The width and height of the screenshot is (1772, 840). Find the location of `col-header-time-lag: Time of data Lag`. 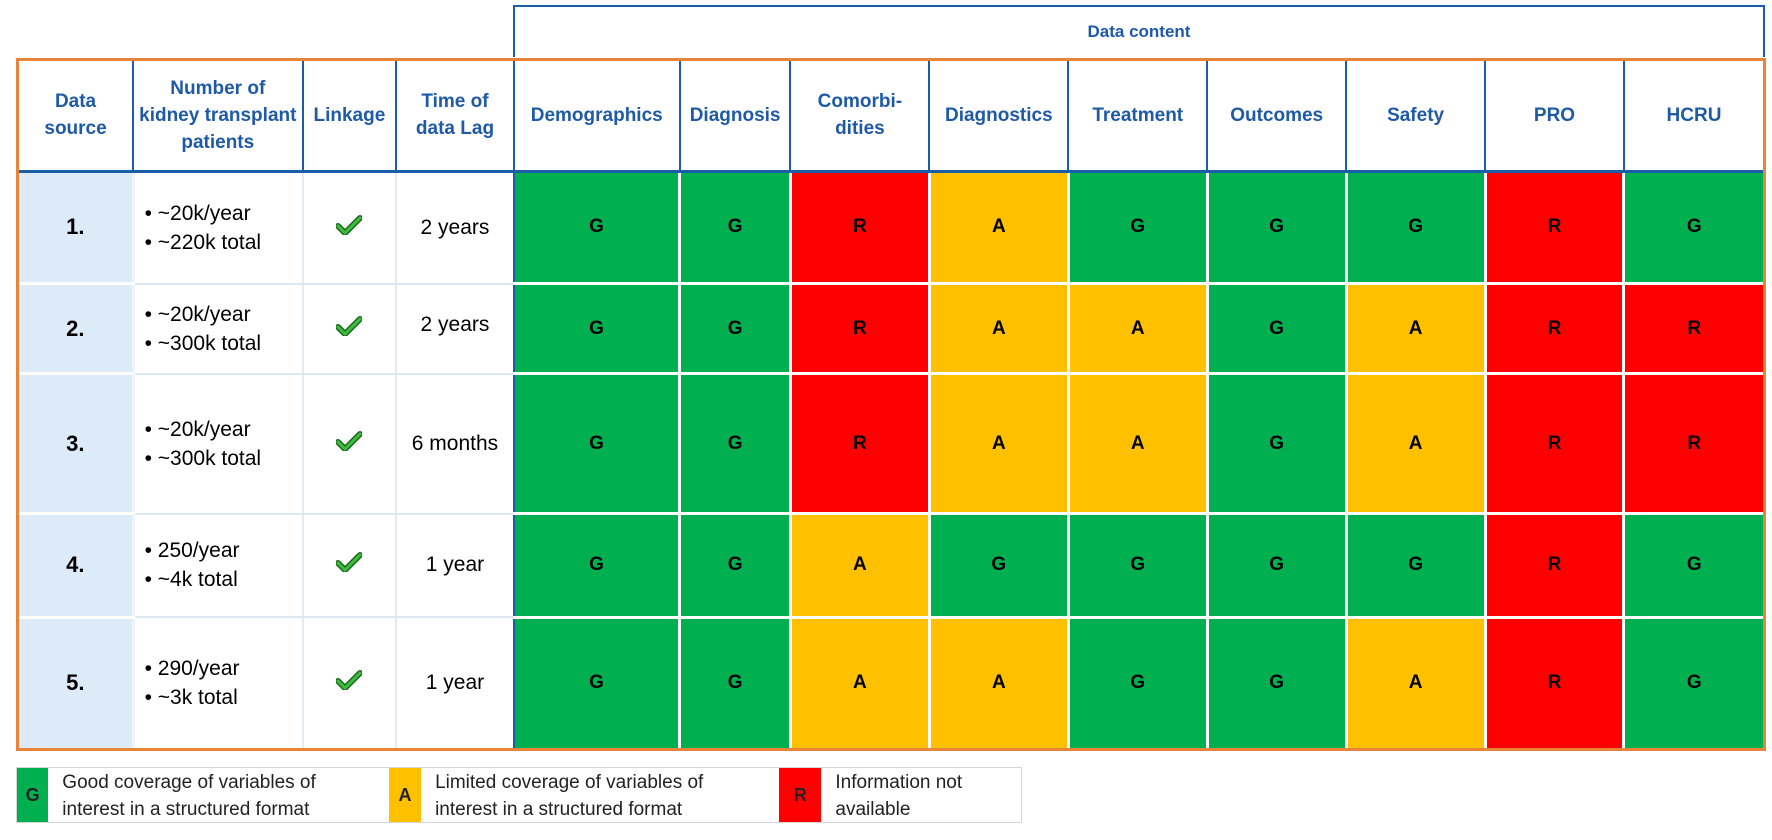

col-header-time-lag: Time of data Lag is located at coordinates (455, 117).